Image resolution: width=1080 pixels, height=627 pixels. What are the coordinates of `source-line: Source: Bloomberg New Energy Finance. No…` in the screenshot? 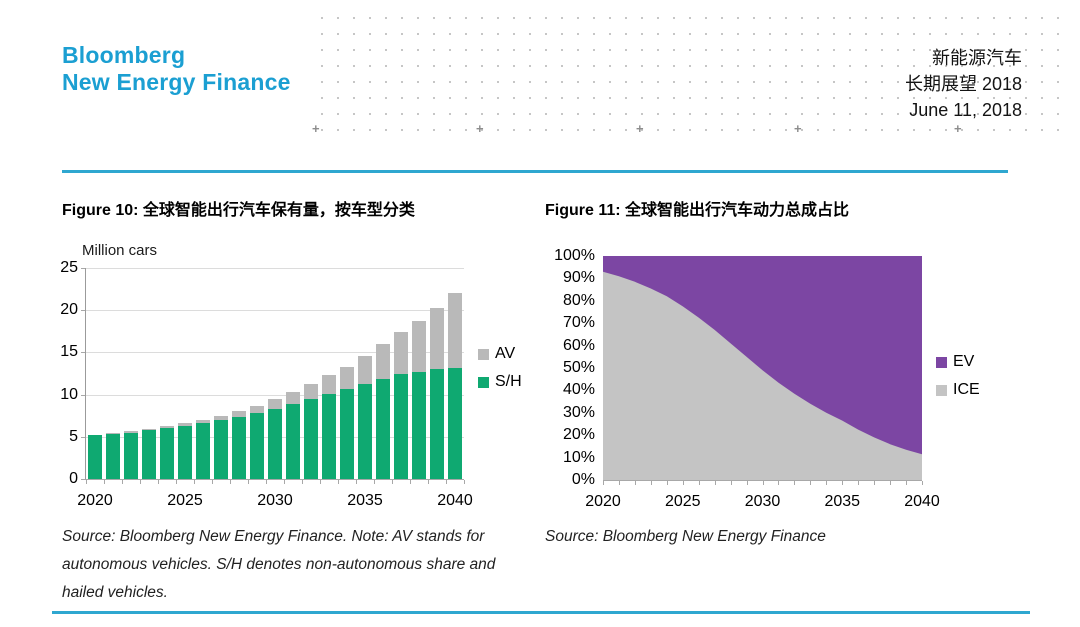 It's located at (273, 536).